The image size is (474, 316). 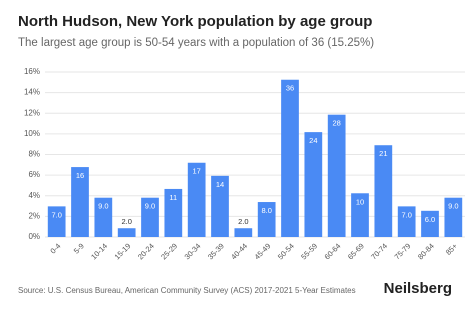 I want to click on data-label: 14, so click(x=220, y=184).